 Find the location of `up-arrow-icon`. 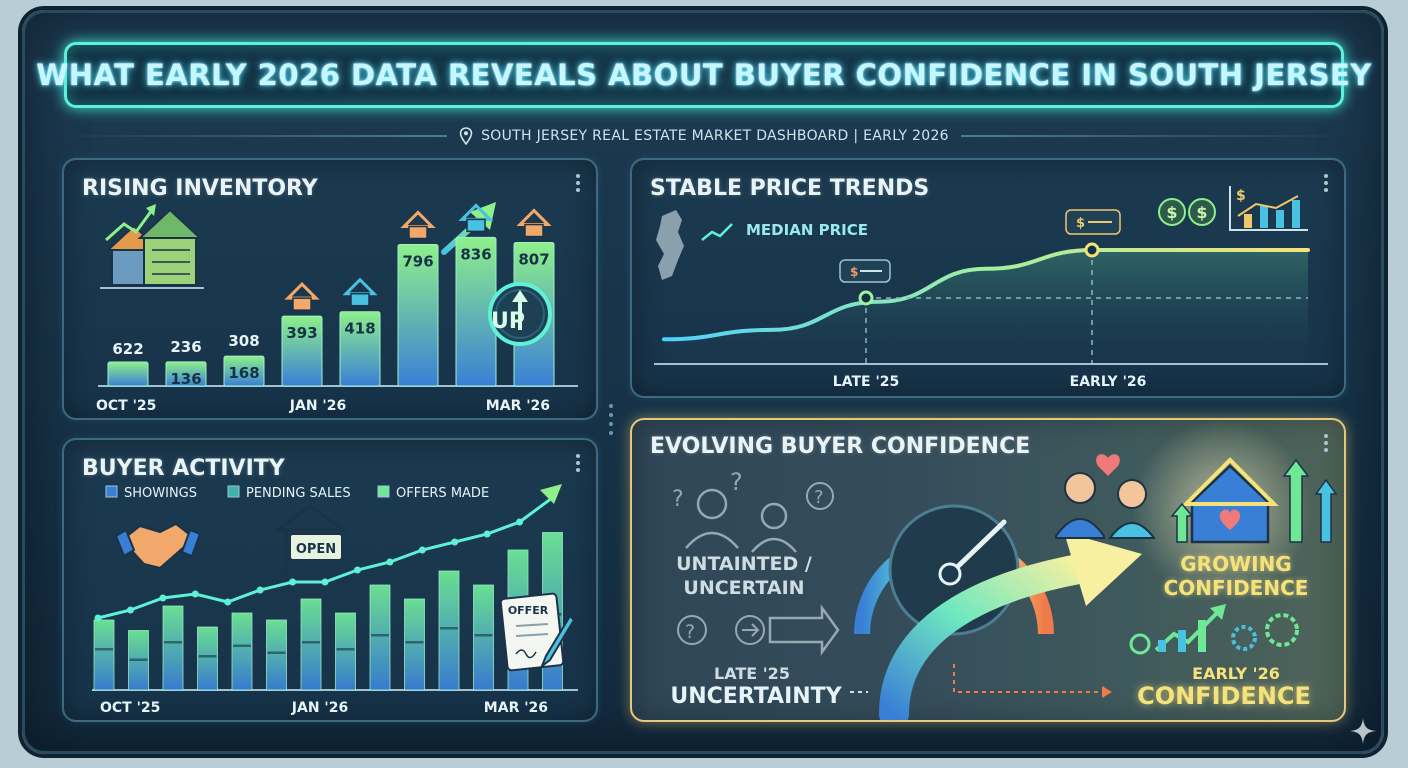

up-arrow-icon is located at coordinates (520, 314).